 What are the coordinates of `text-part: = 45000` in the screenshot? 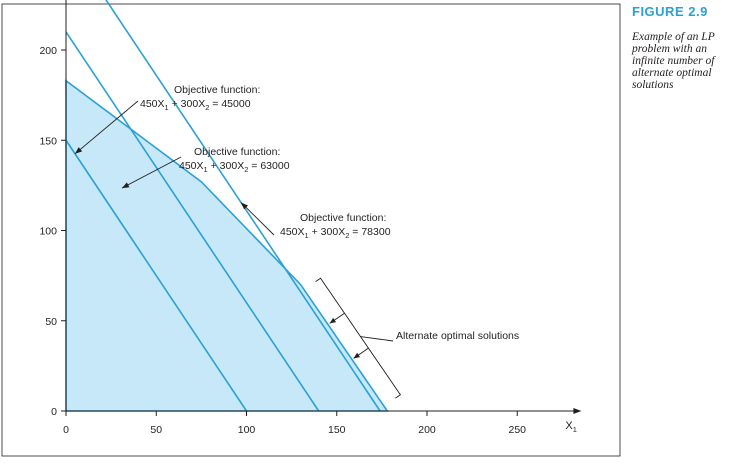 It's located at (229, 104).